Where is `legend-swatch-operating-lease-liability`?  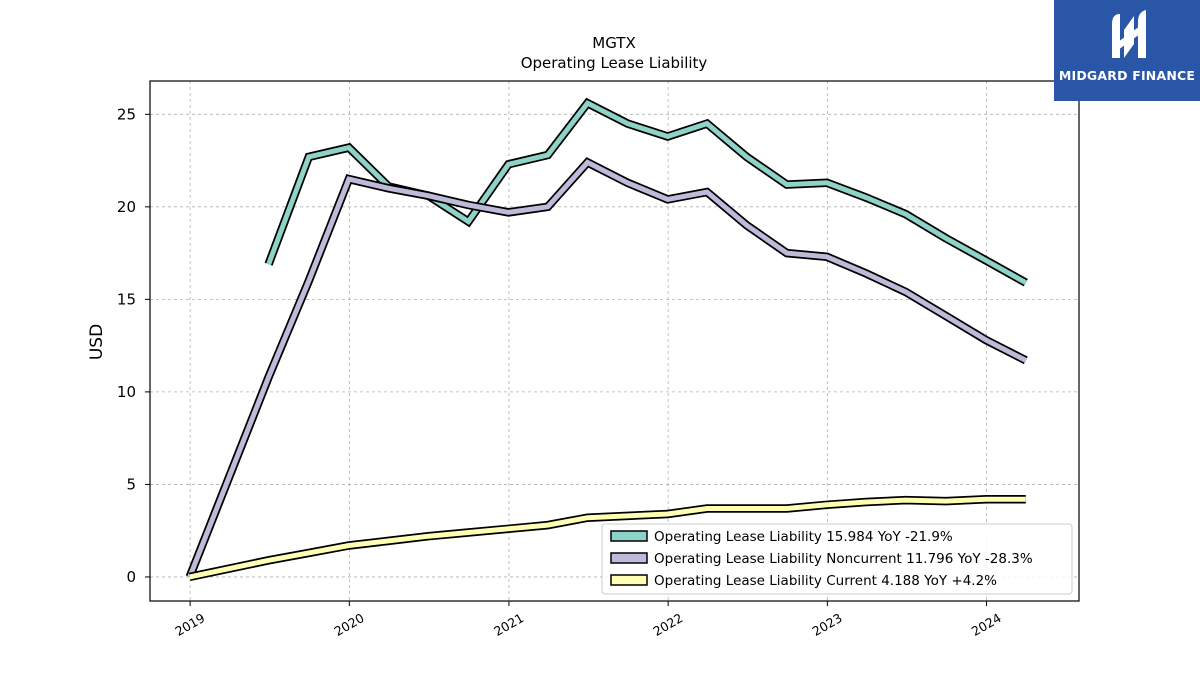 legend-swatch-operating-lease-liability is located at coordinates (629, 536).